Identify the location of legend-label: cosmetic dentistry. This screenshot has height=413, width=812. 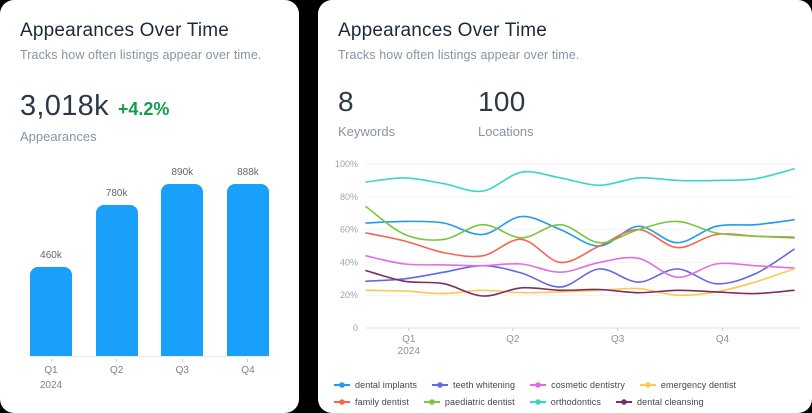
(588, 385).